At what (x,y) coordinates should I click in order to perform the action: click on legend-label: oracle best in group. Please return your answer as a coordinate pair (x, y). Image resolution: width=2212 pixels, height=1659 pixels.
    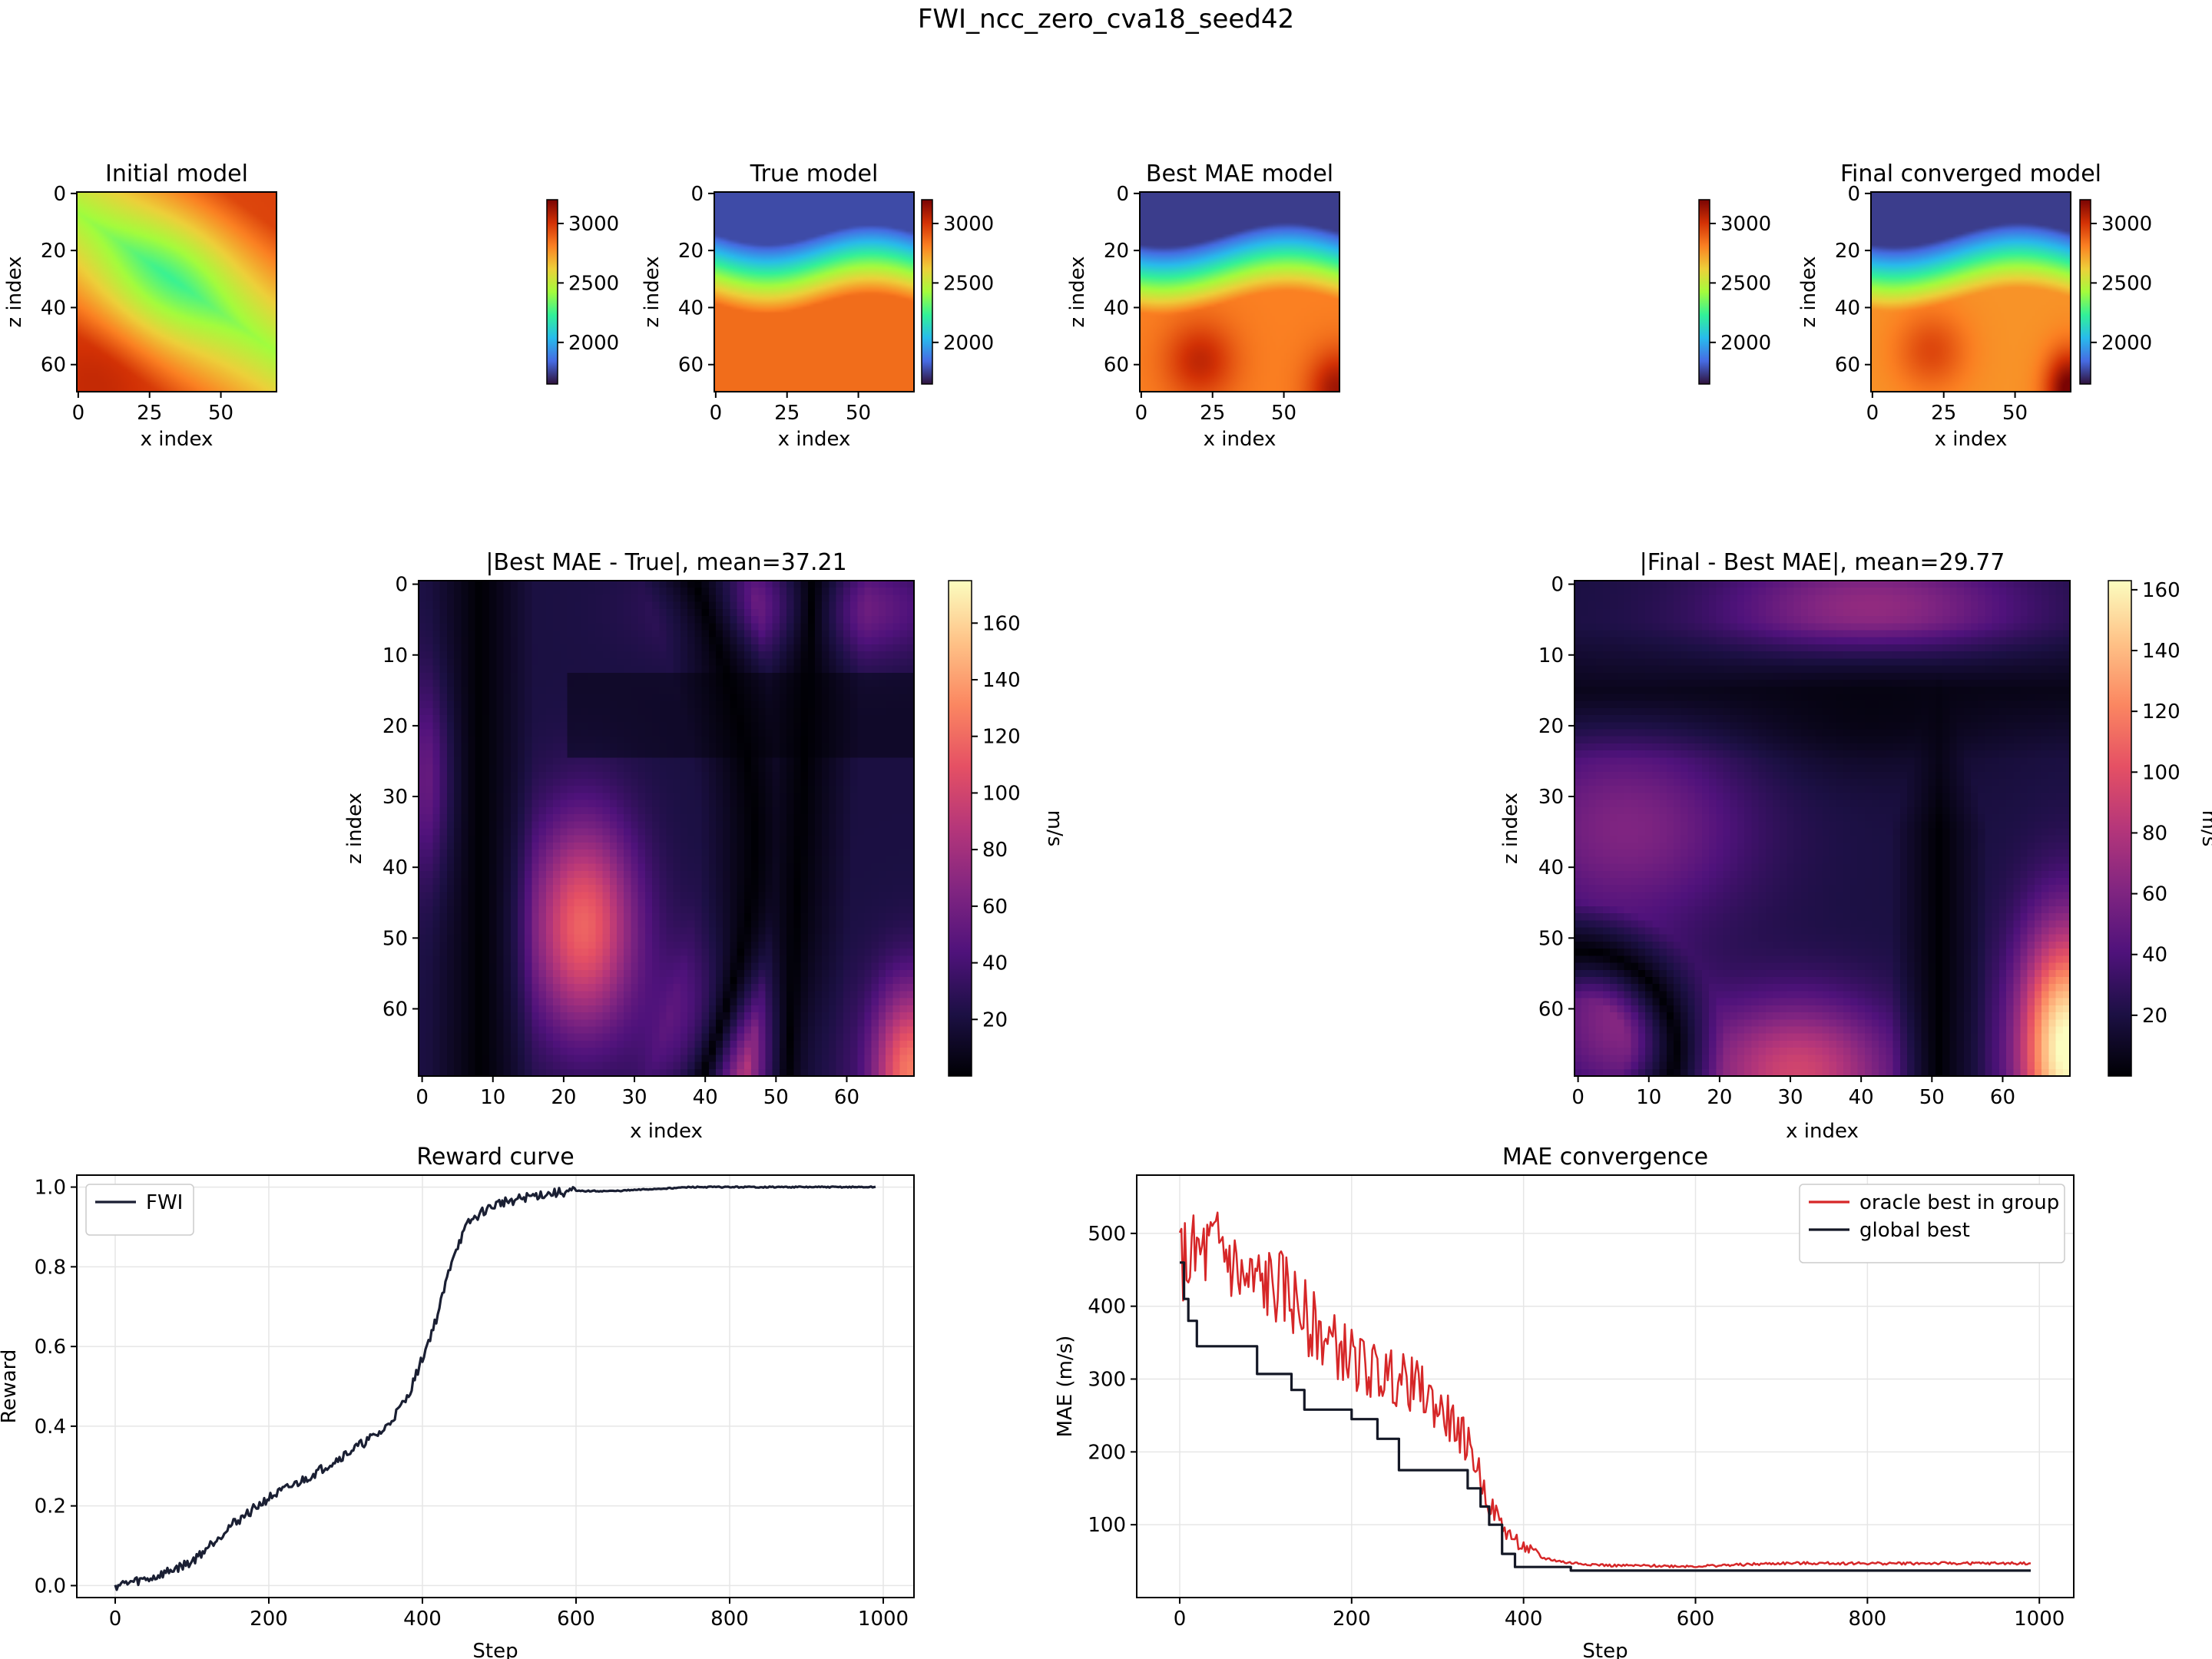
    Looking at the image, I should click on (1959, 1202).